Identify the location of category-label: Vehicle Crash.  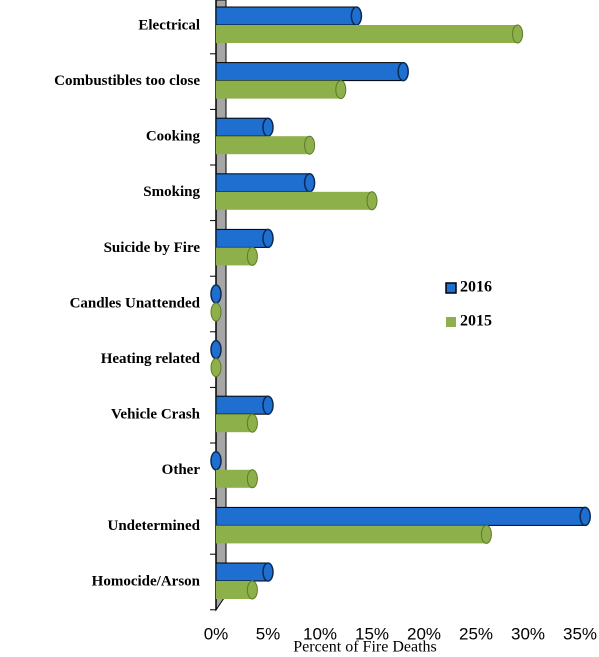
(156, 415).